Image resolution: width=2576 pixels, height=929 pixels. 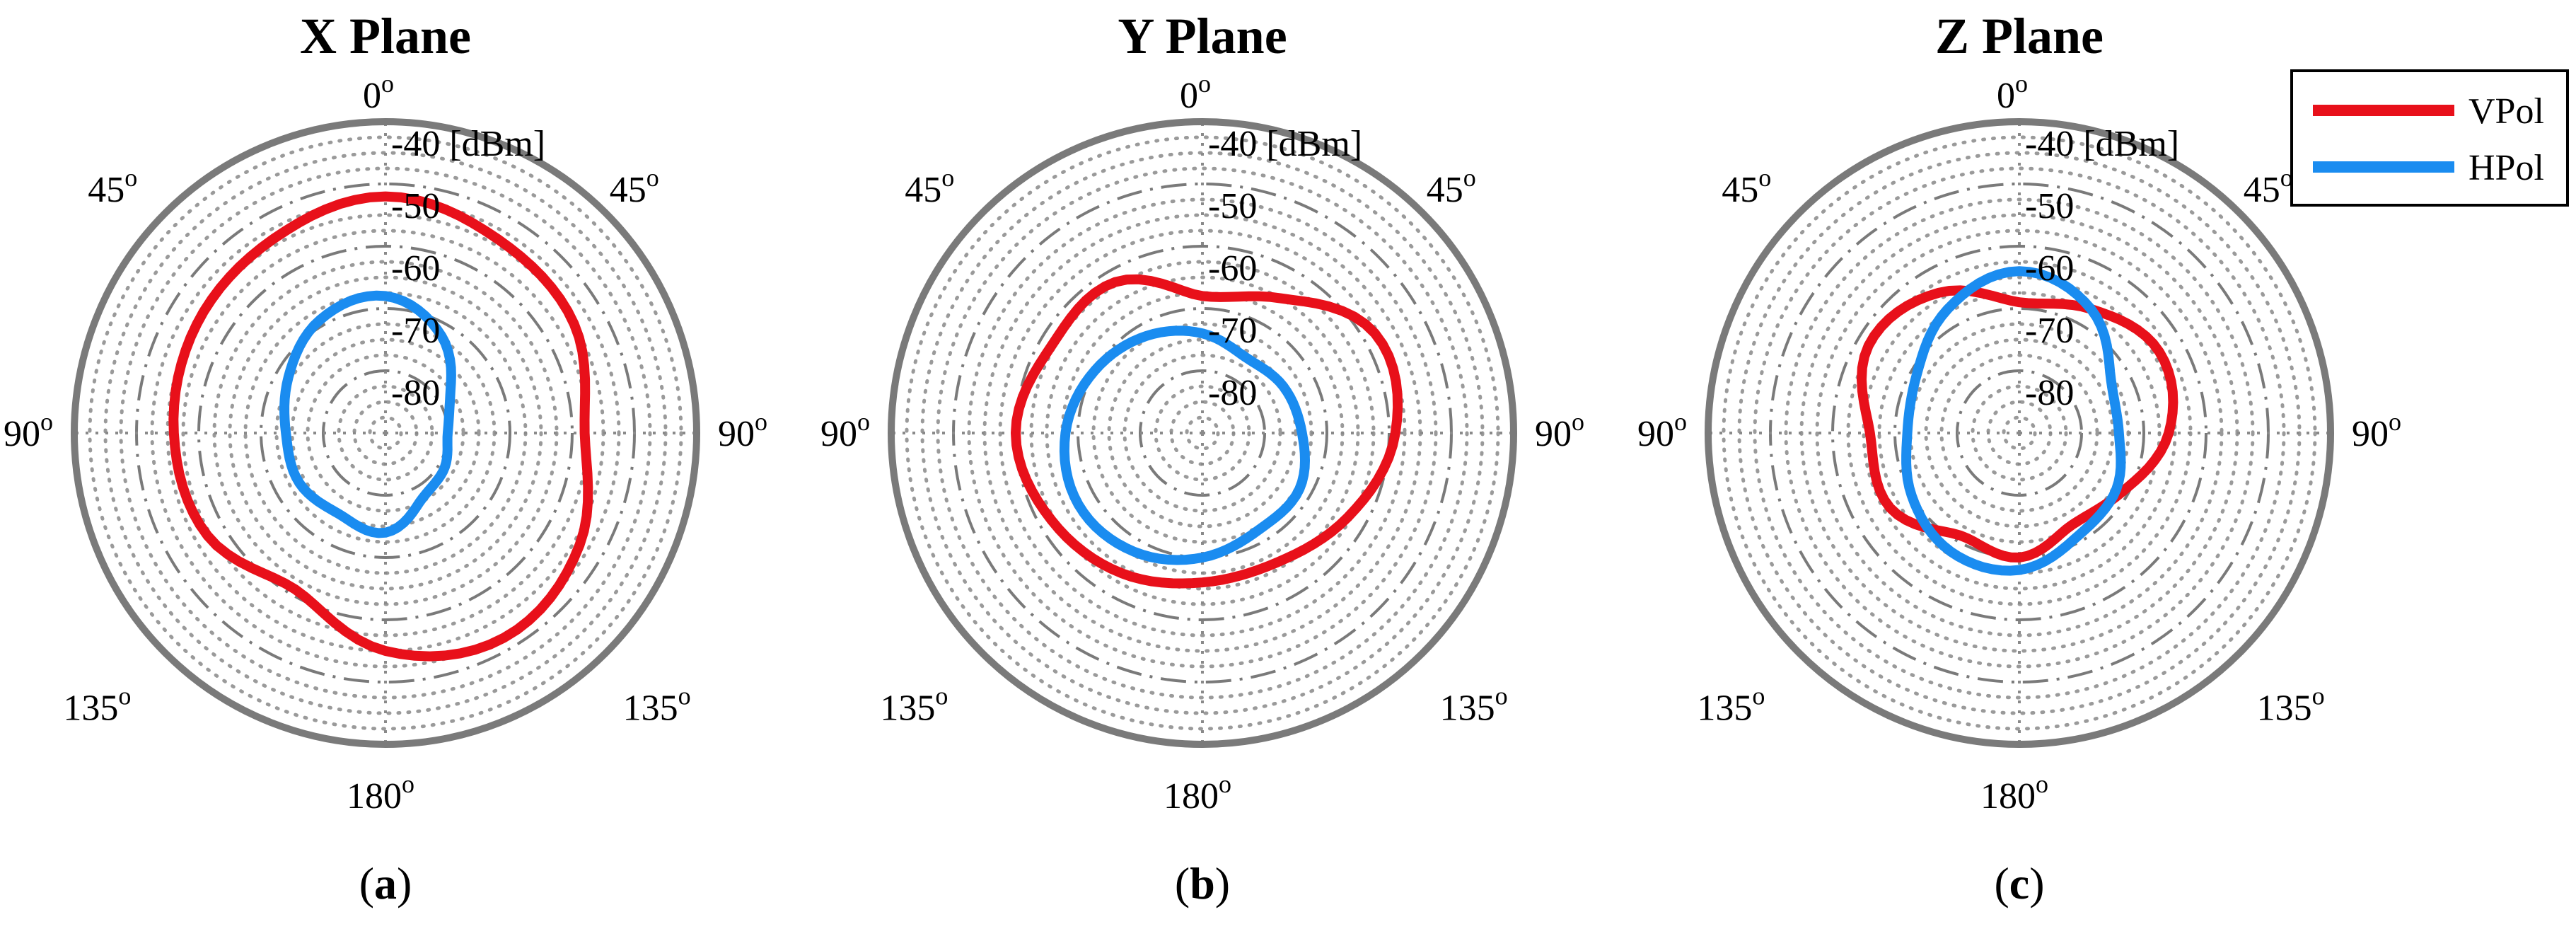 What do you see at coordinates (385, 883) in the screenshot?
I see `panel-caption: (a)` at bounding box center [385, 883].